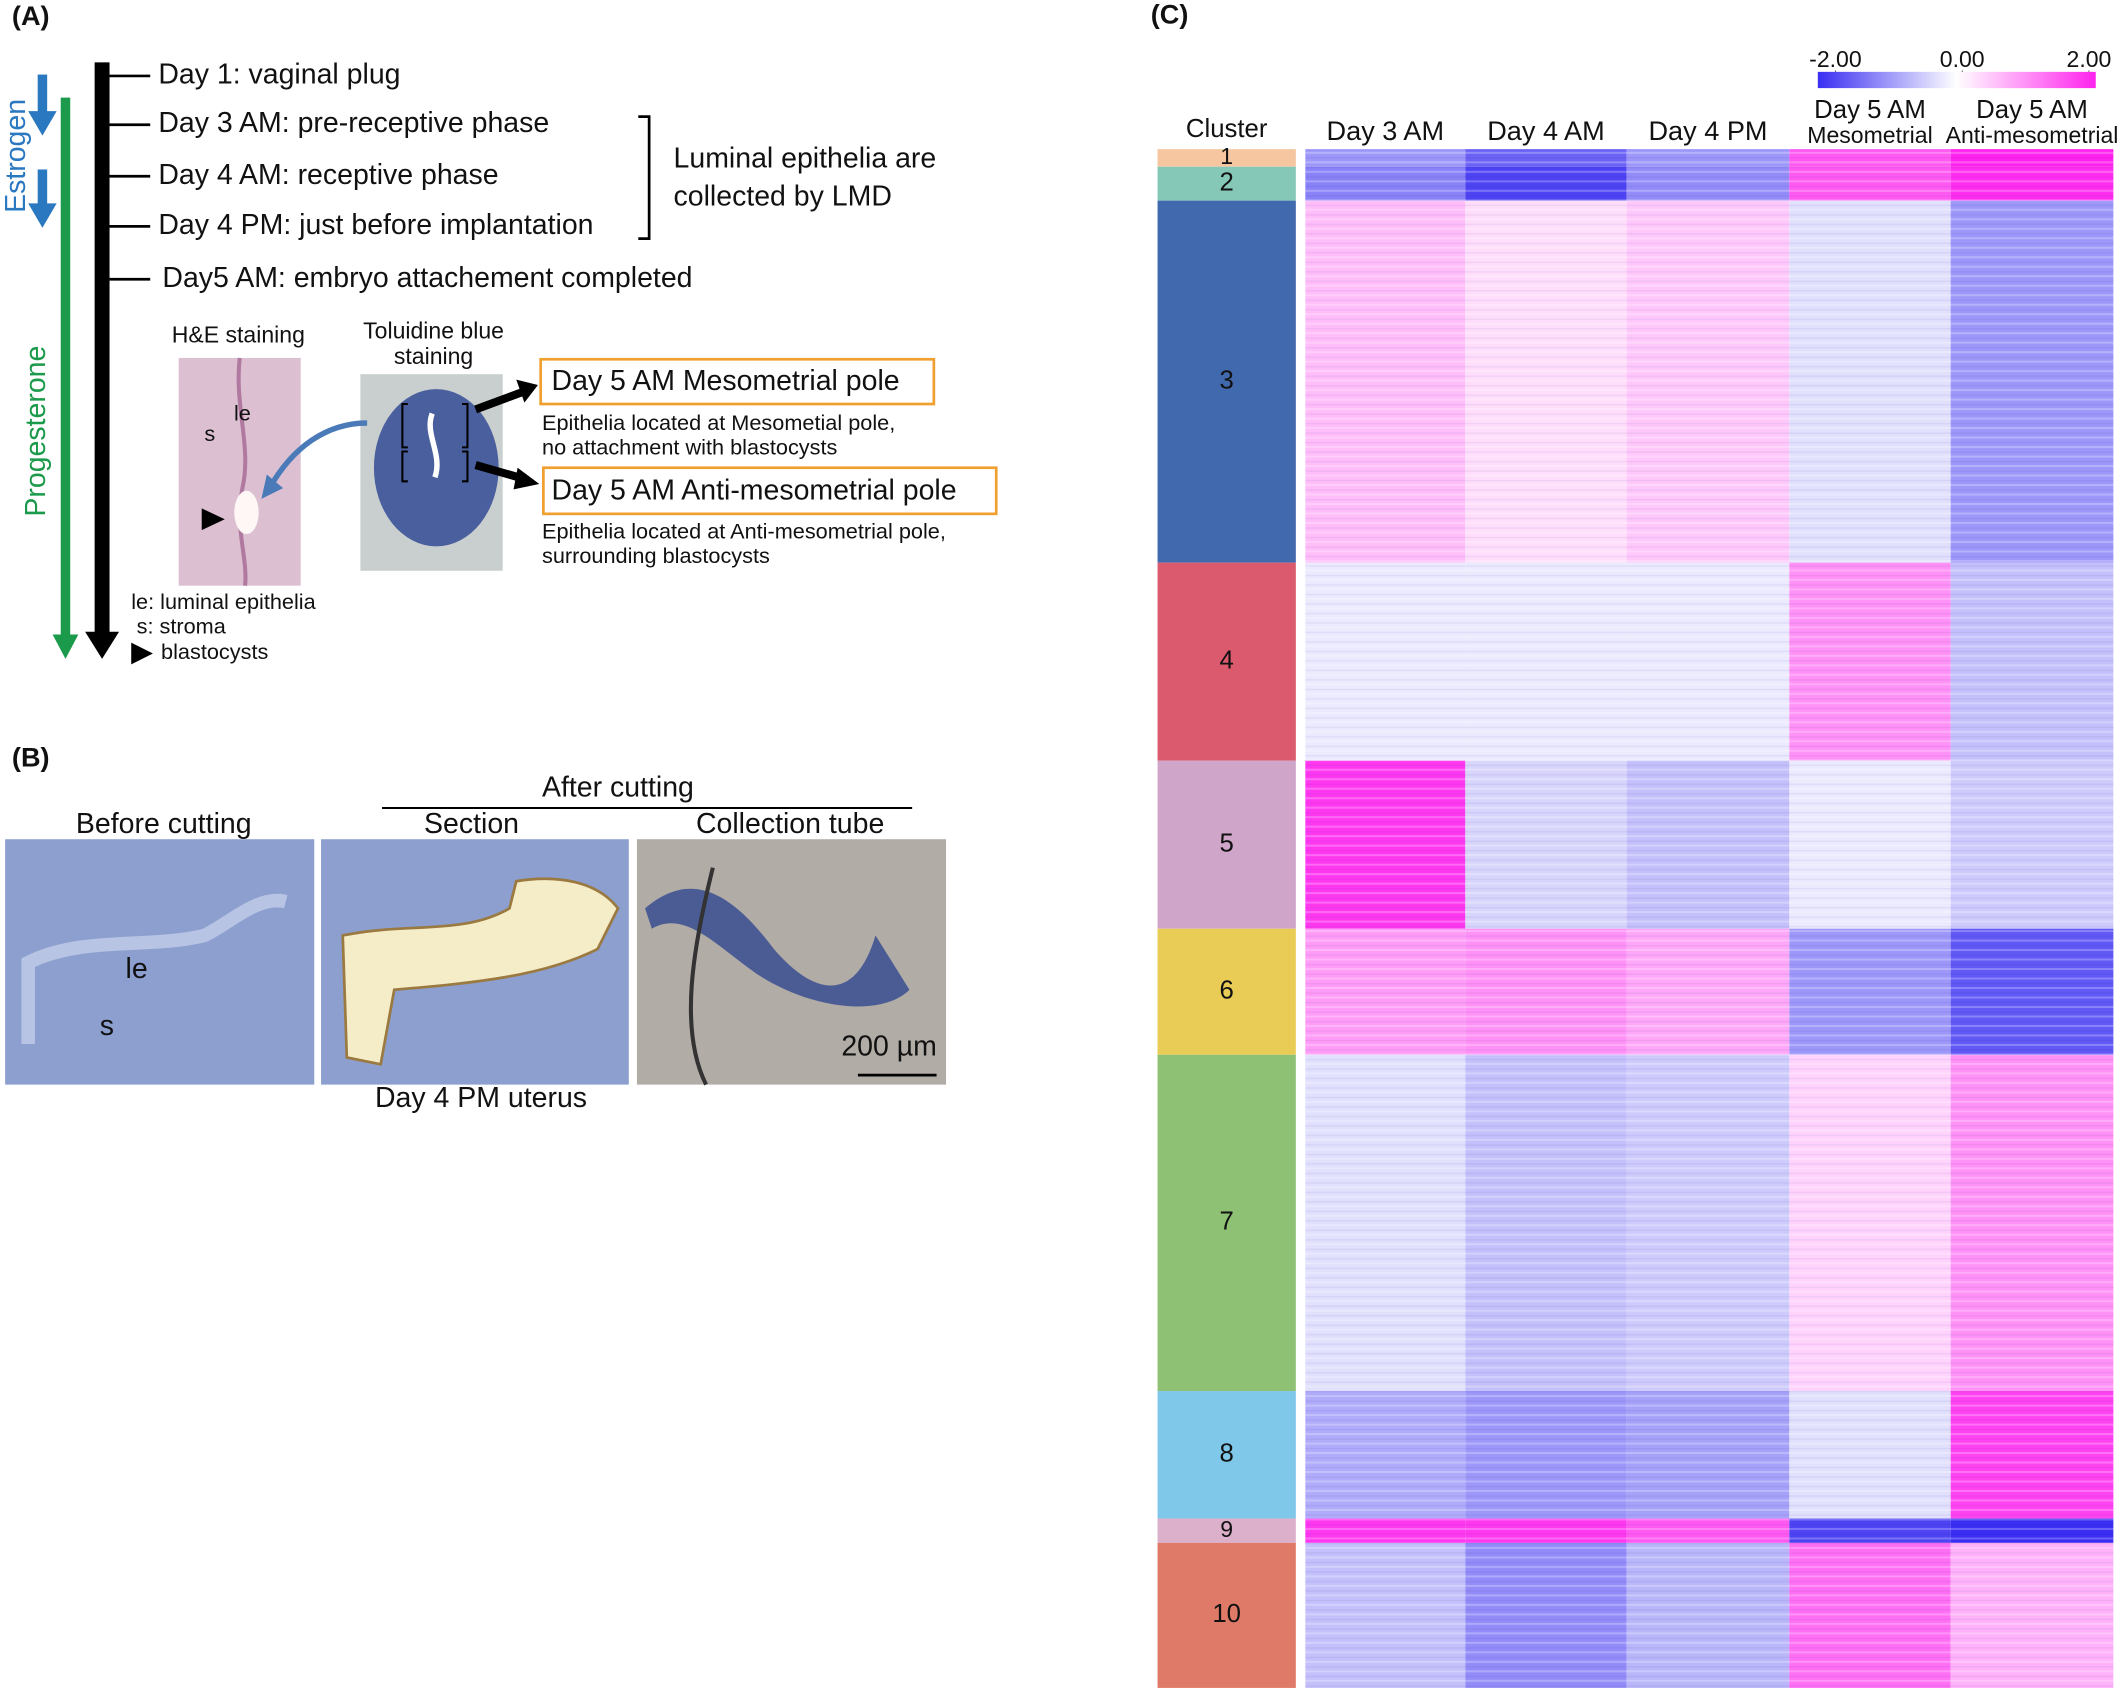 The width and height of the screenshot is (2128, 1692). Describe the element at coordinates (279, 74) in the screenshot. I see `timeline-label: Day 1: vaginal plug` at that location.